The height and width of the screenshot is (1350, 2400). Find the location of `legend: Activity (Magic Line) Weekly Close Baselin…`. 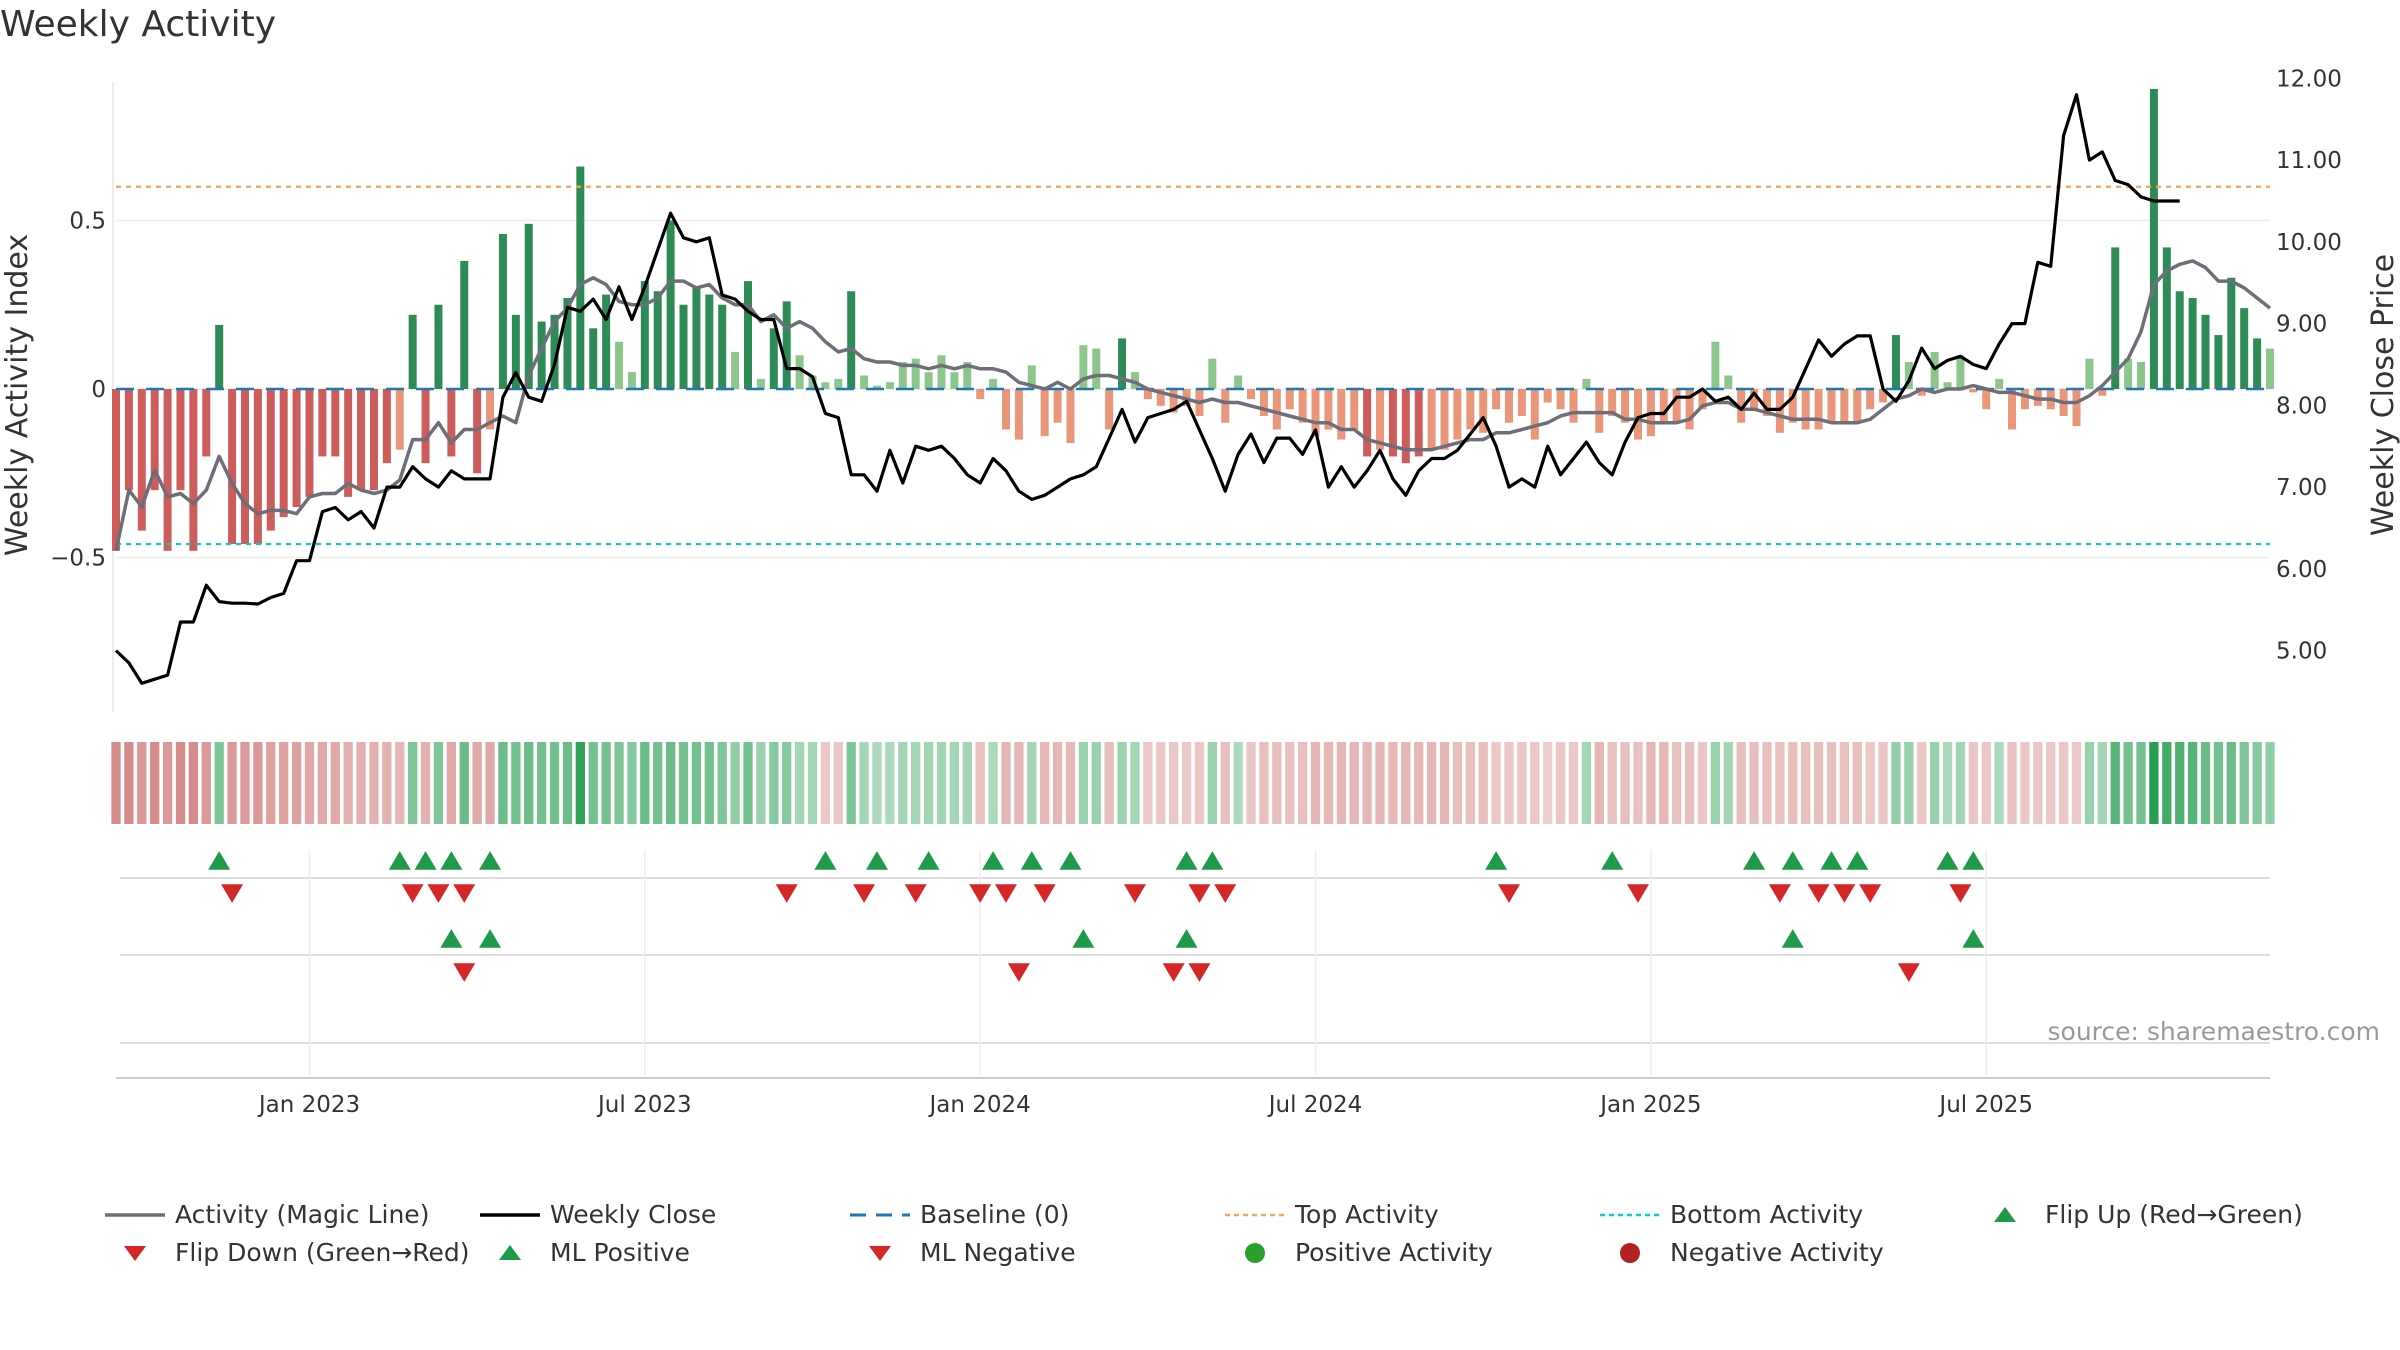

legend: Activity (Magic Line) Weekly Close Baselin… is located at coordinates (1242, 1240).